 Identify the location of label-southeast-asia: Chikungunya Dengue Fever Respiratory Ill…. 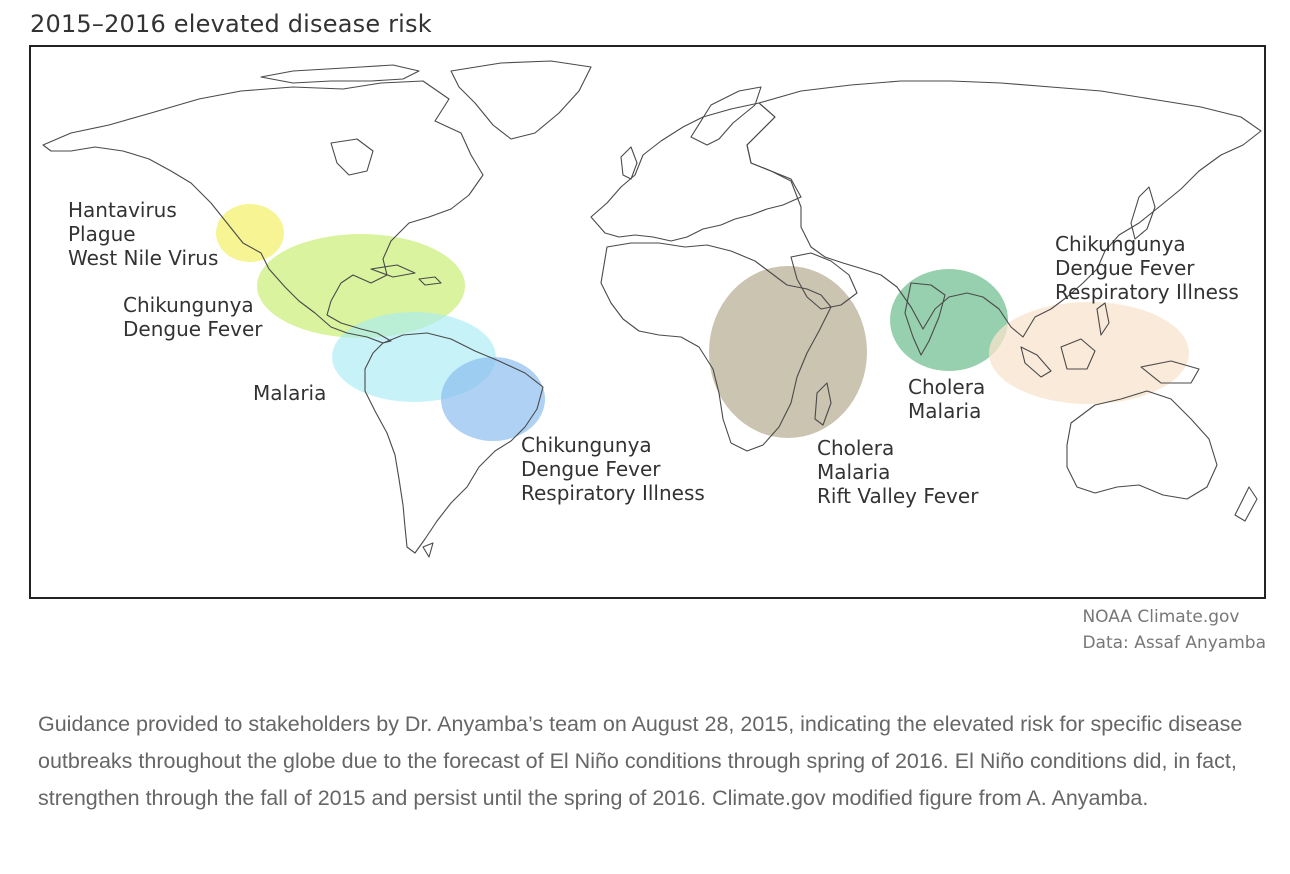
(1147, 268).